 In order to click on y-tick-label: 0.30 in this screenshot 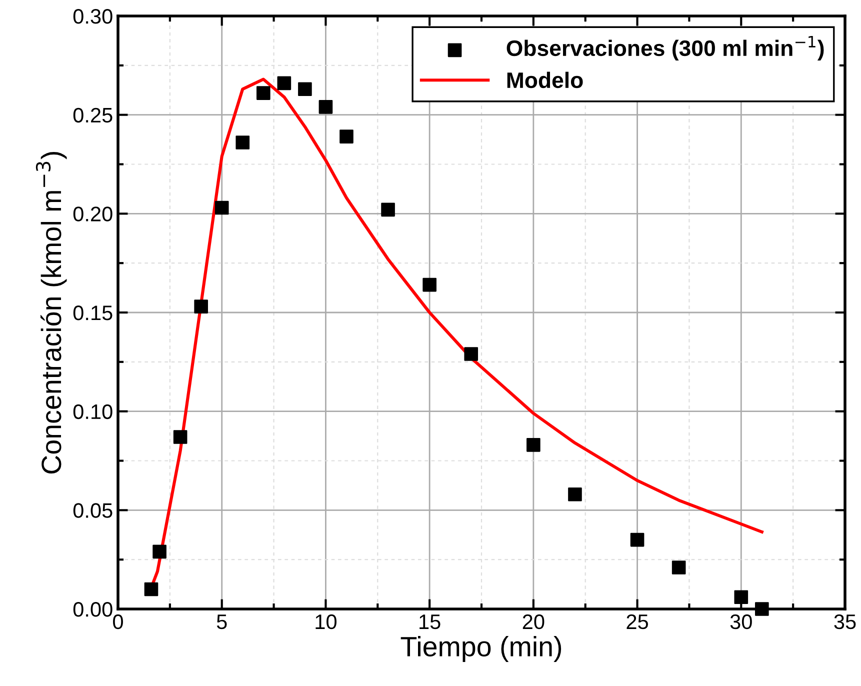, I will do `click(92, 16)`.